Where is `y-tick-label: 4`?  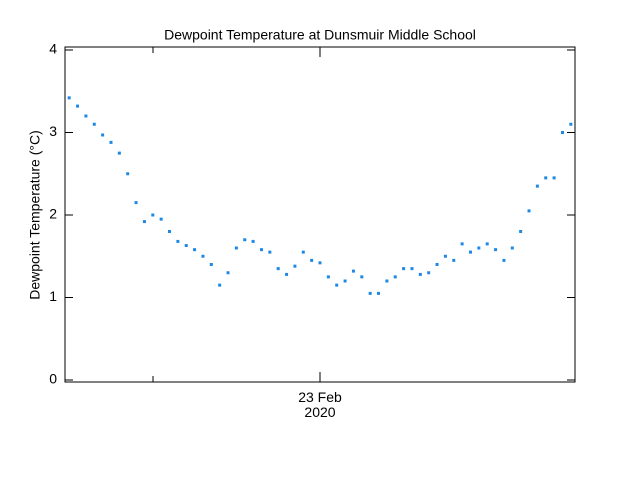
y-tick-label: 4 is located at coordinates (53, 49).